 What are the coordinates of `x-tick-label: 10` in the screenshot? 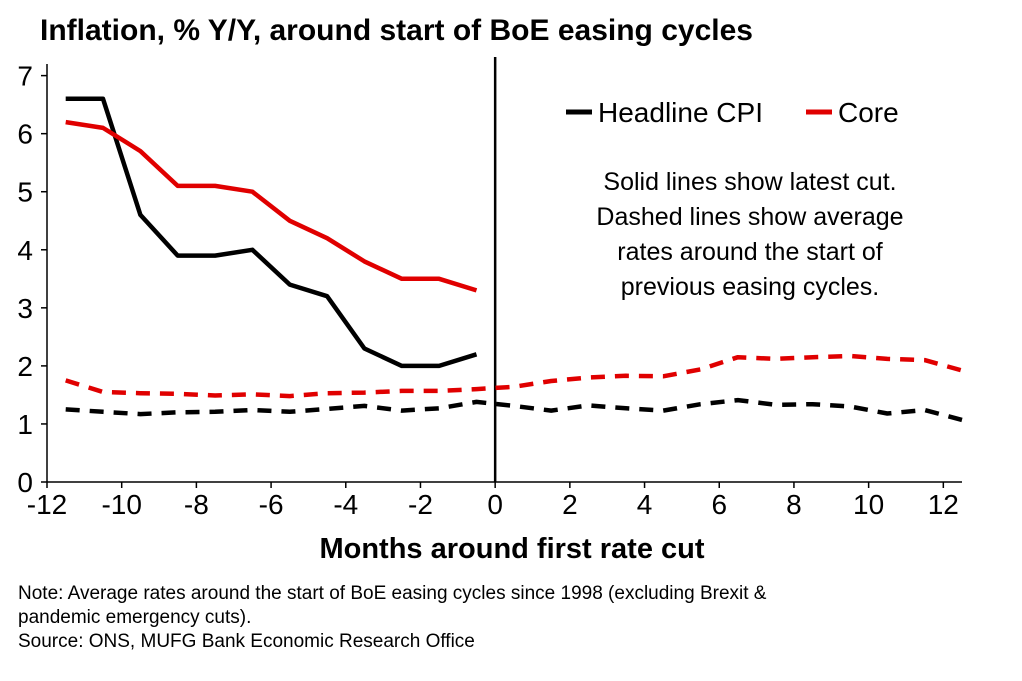 It's located at (868, 504).